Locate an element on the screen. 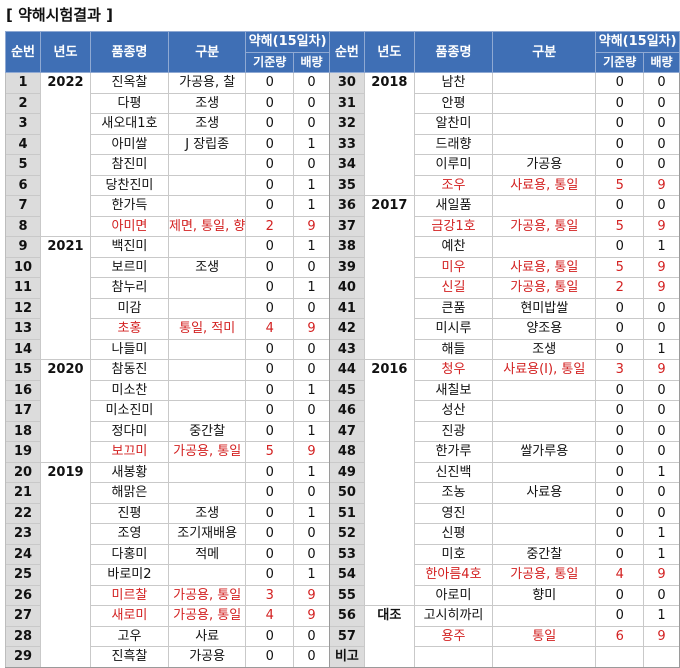 This screenshot has width=680, height=668. type-cell: 가공용 is located at coordinates (206, 657).